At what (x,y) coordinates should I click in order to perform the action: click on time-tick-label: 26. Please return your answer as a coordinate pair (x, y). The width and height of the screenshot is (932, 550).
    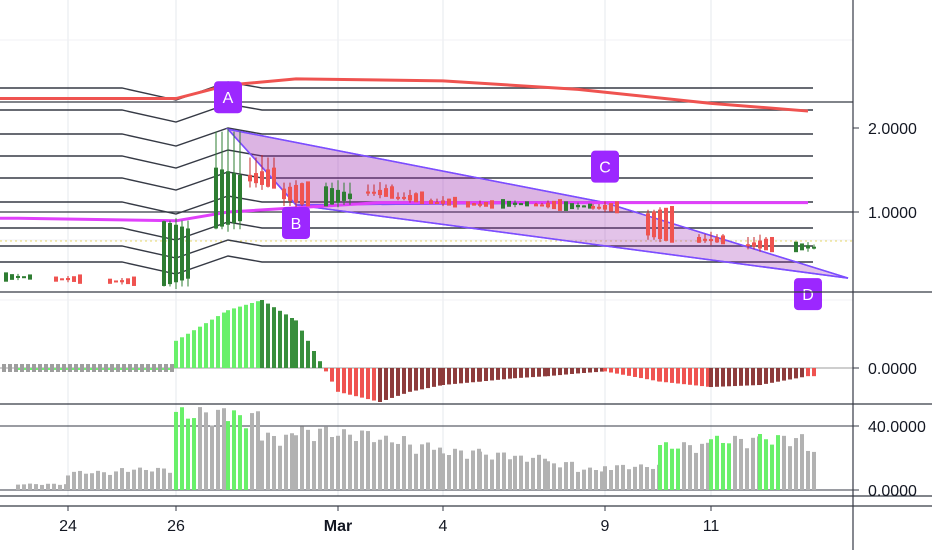
    Looking at the image, I should click on (176, 526).